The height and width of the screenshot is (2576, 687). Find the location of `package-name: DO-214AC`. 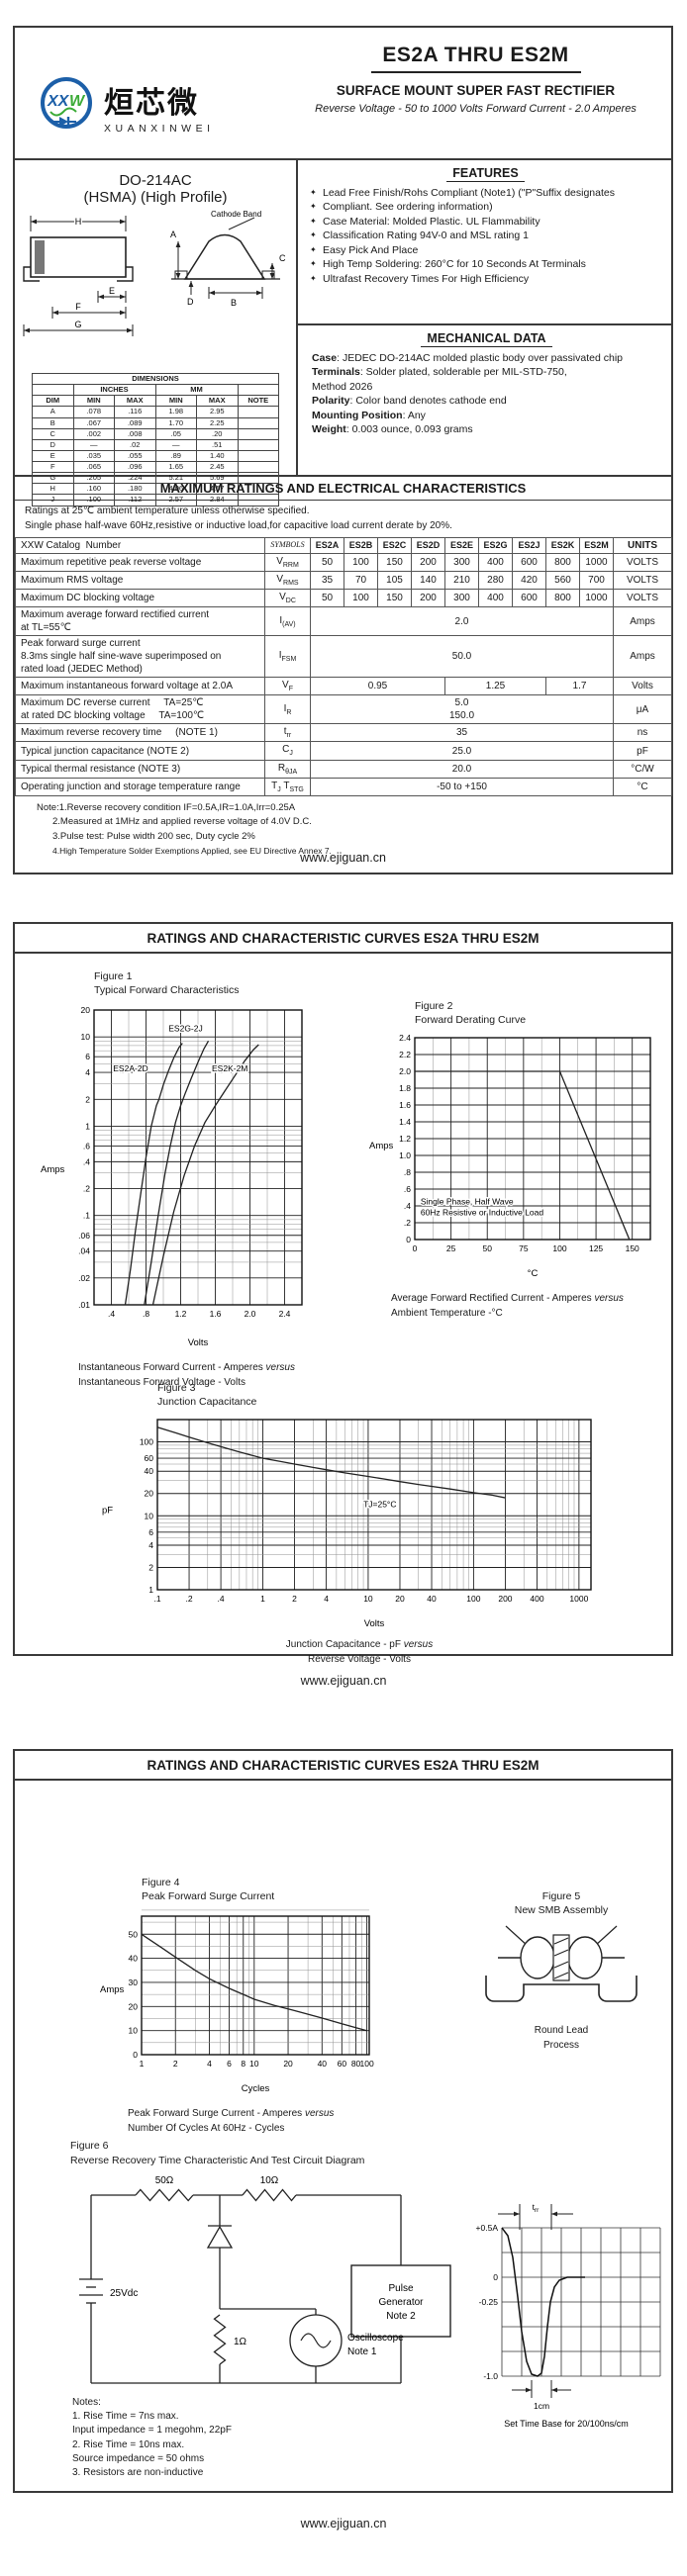

package-name: DO-214AC is located at coordinates (156, 180).